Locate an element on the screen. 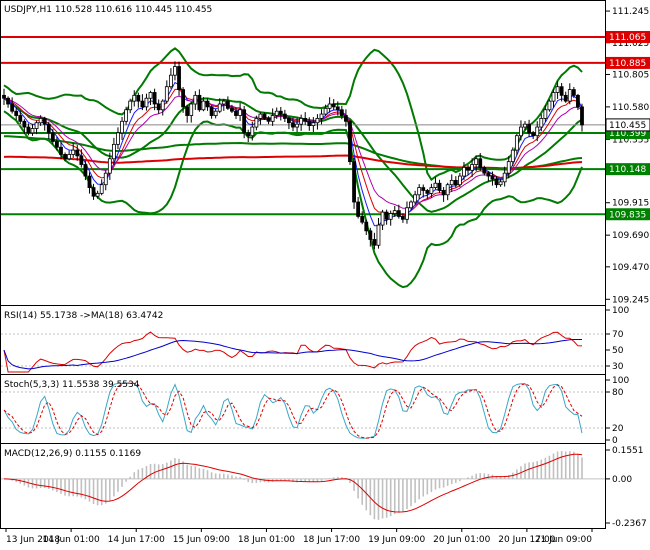 The width and height of the screenshot is (650, 550). stoch-d-line is located at coordinates (293, 410).